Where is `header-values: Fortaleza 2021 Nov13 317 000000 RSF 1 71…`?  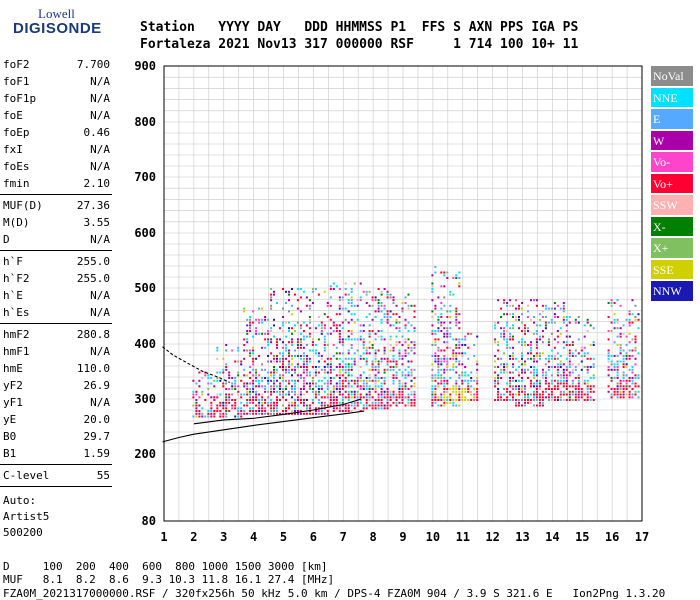
header-values: Fortaleza 2021 Nov13 317 000000 RSF 1 71… is located at coordinates (359, 44).